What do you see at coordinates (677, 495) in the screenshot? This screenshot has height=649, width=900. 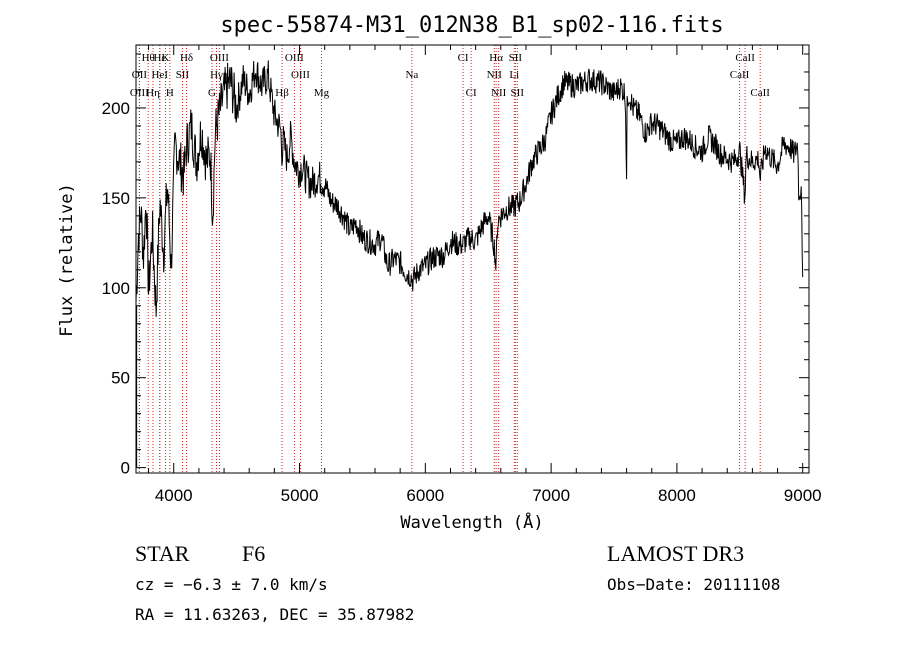 I see `x-tick-label: 8000` at bounding box center [677, 495].